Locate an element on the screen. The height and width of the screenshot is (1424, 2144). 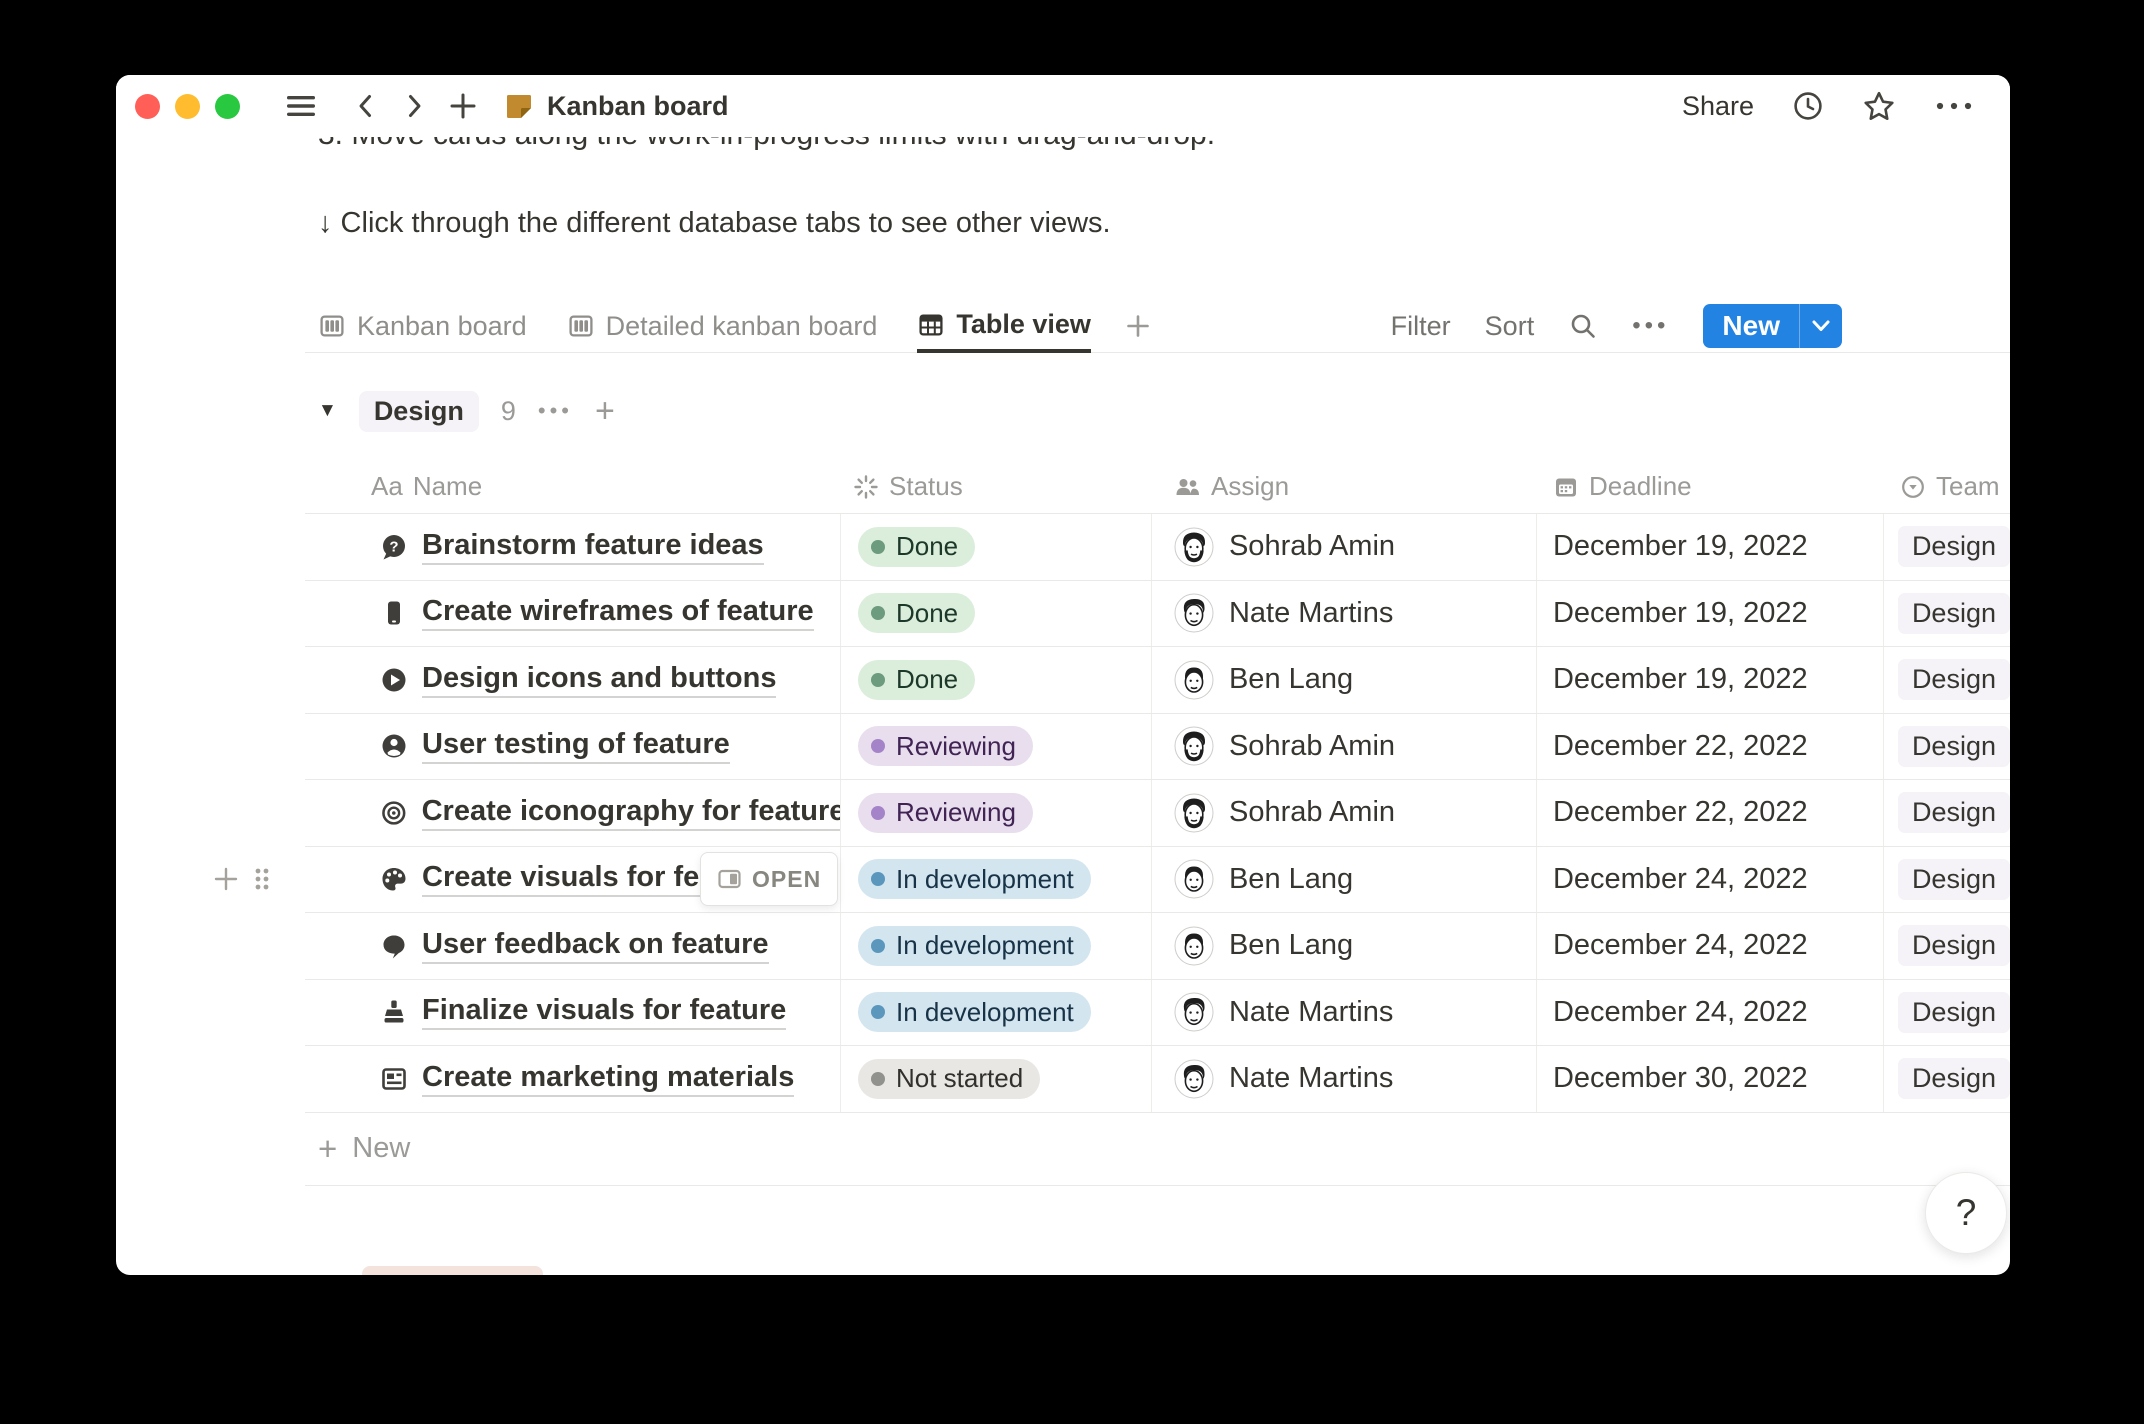
deadline-cell: December 30, 2022 is located at coordinates (1710, 1079).